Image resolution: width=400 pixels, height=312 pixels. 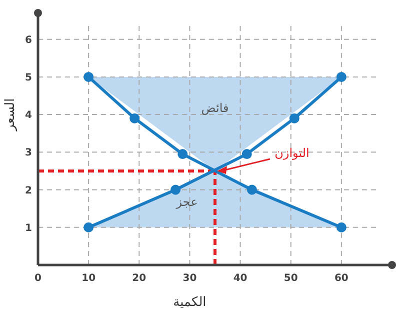 I want to click on annotation: عجز, so click(x=186, y=202).